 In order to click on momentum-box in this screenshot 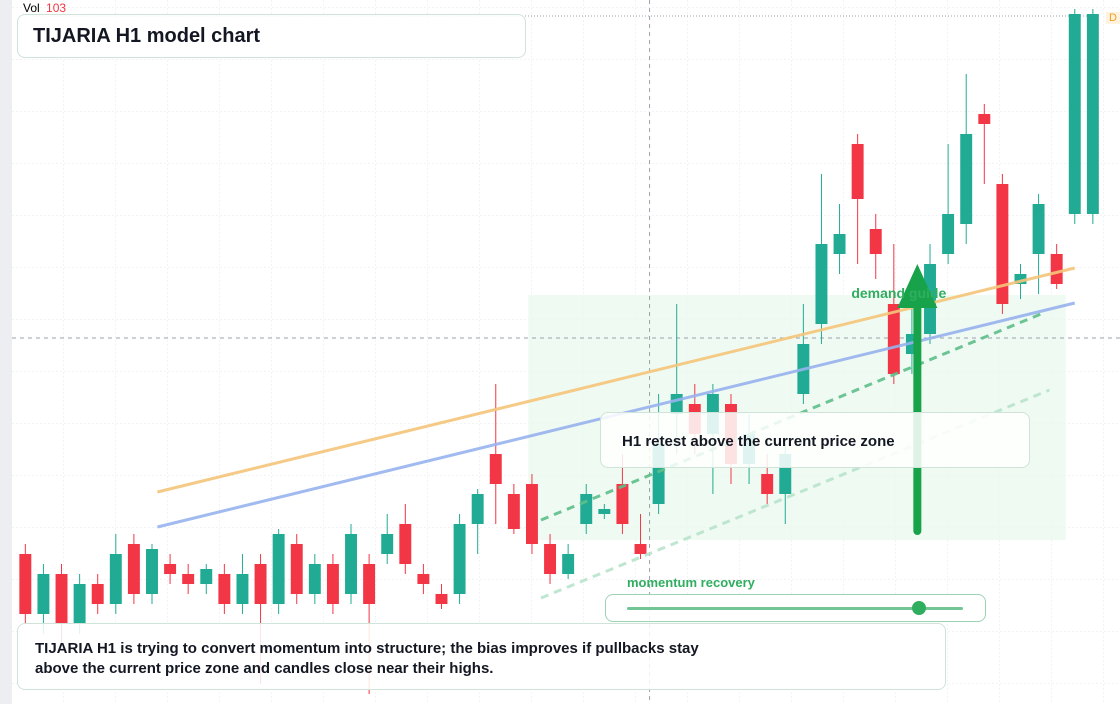, I will do `click(795, 608)`.